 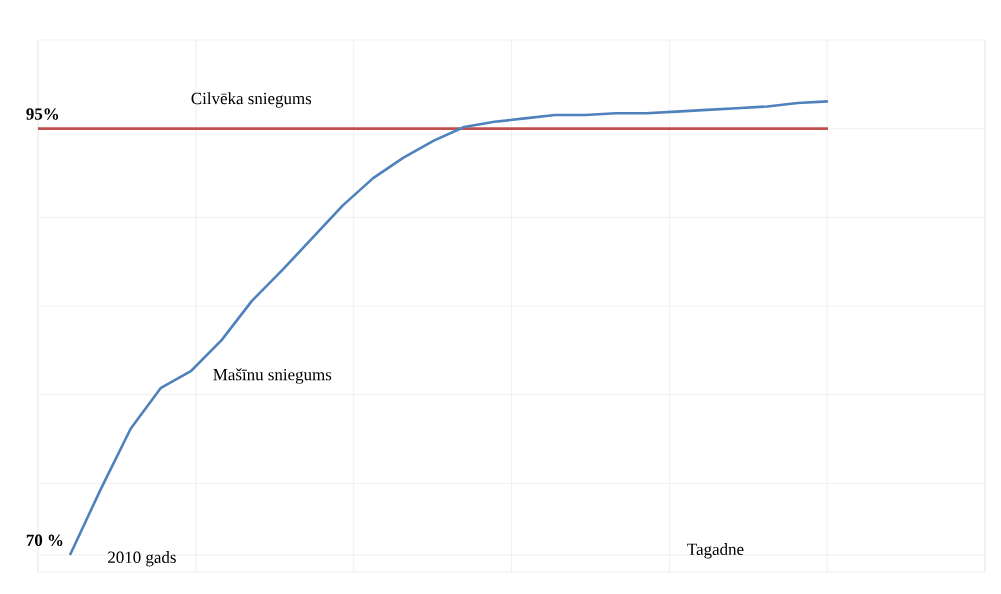 What do you see at coordinates (715, 551) in the screenshot?
I see `annotation: Tagadne` at bounding box center [715, 551].